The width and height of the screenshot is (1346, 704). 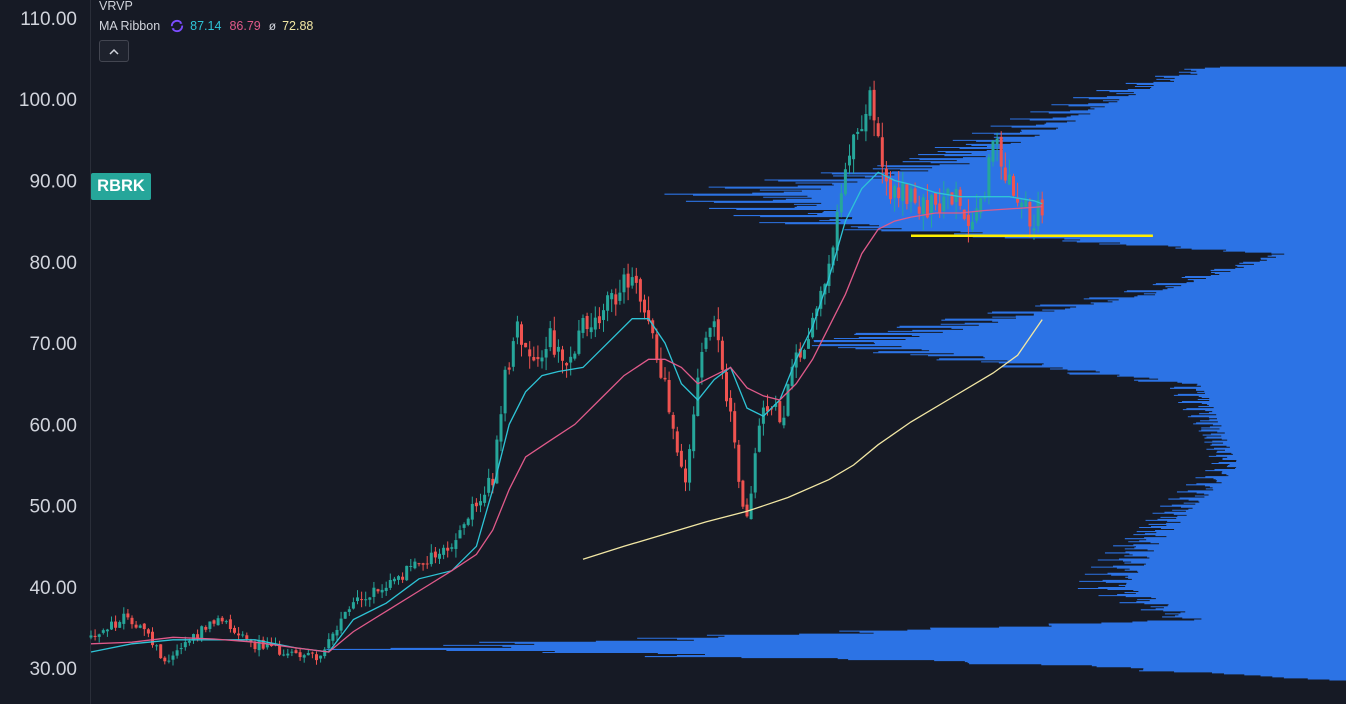 I want to click on ma-slow-line, so click(x=812, y=439).